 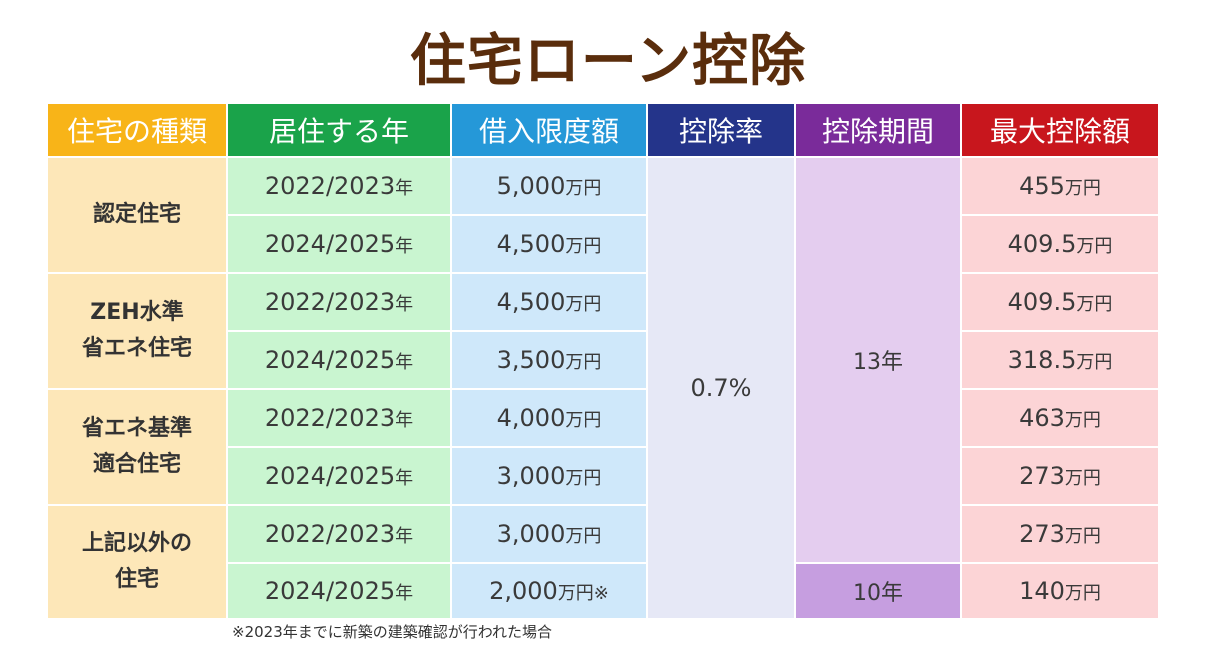 I want to click on loan-limit-cell: 2,000万円※, so click(x=549, y=591).